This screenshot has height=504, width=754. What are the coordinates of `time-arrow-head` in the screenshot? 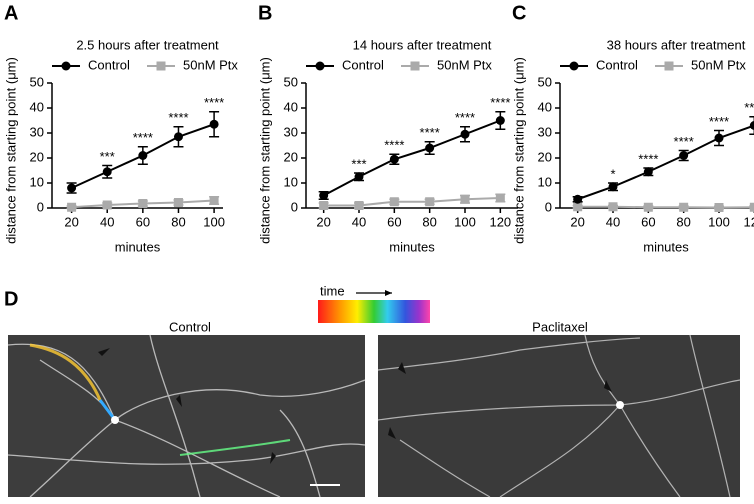 It's located at (388, 293).